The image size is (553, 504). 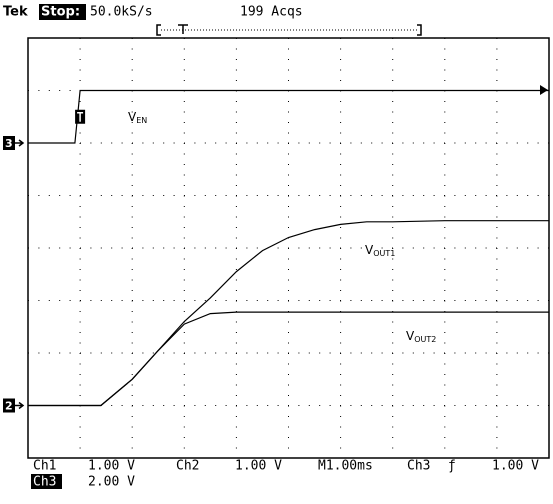 What do you see at coordinates (111, 466) in the screenshot?
I see `ch1-scale: 1.00 V` at bounding box center [111, 466].